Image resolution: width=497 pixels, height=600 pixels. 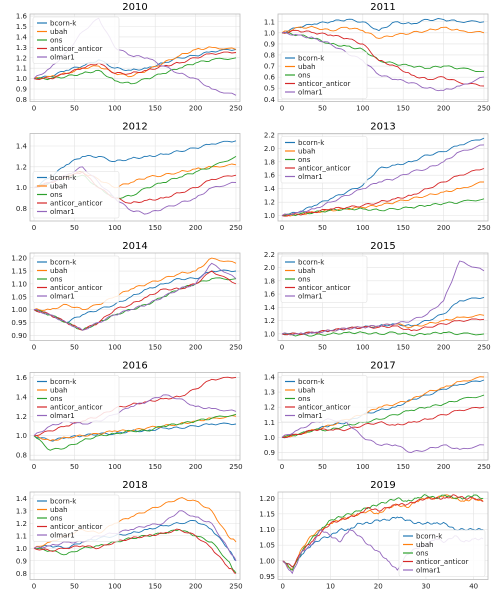 I want to click on y-tick-label: 1.6, so click(x=22, y=17).